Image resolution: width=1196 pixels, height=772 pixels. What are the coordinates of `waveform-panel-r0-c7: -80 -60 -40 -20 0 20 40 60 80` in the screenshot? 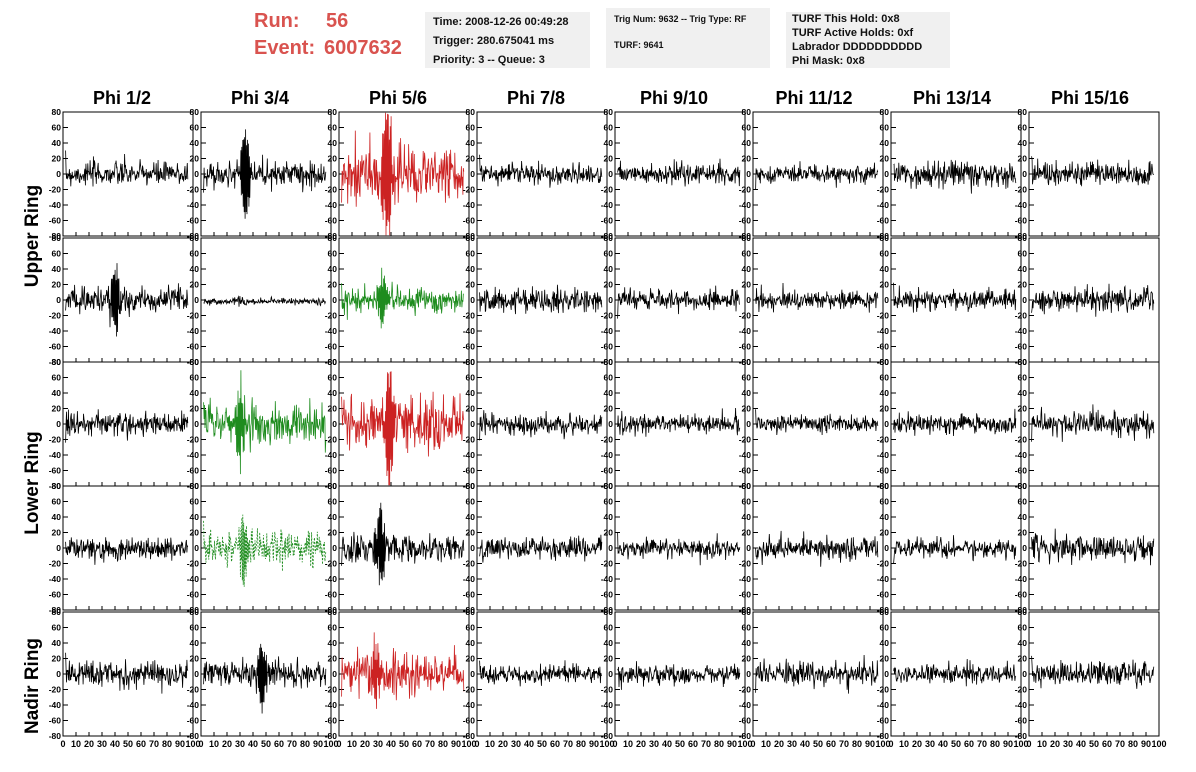 It's located at (1087, 174).